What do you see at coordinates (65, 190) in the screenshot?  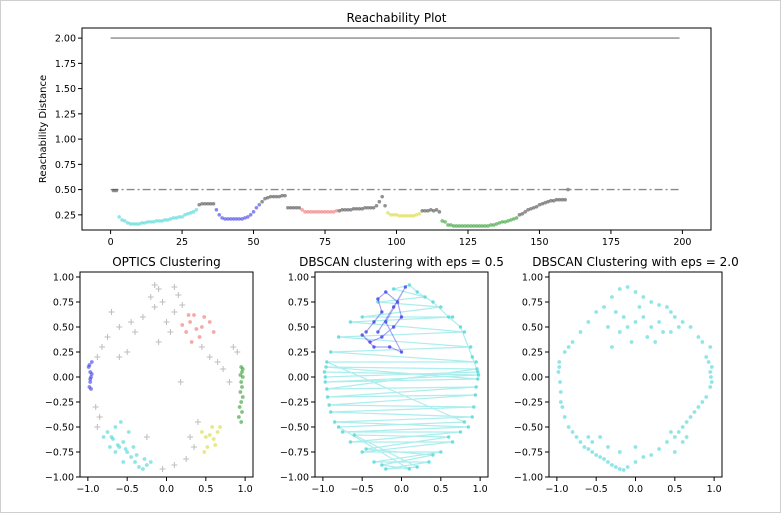 I see `y-tick-label: 0.50` at bounding box center [65, 190].